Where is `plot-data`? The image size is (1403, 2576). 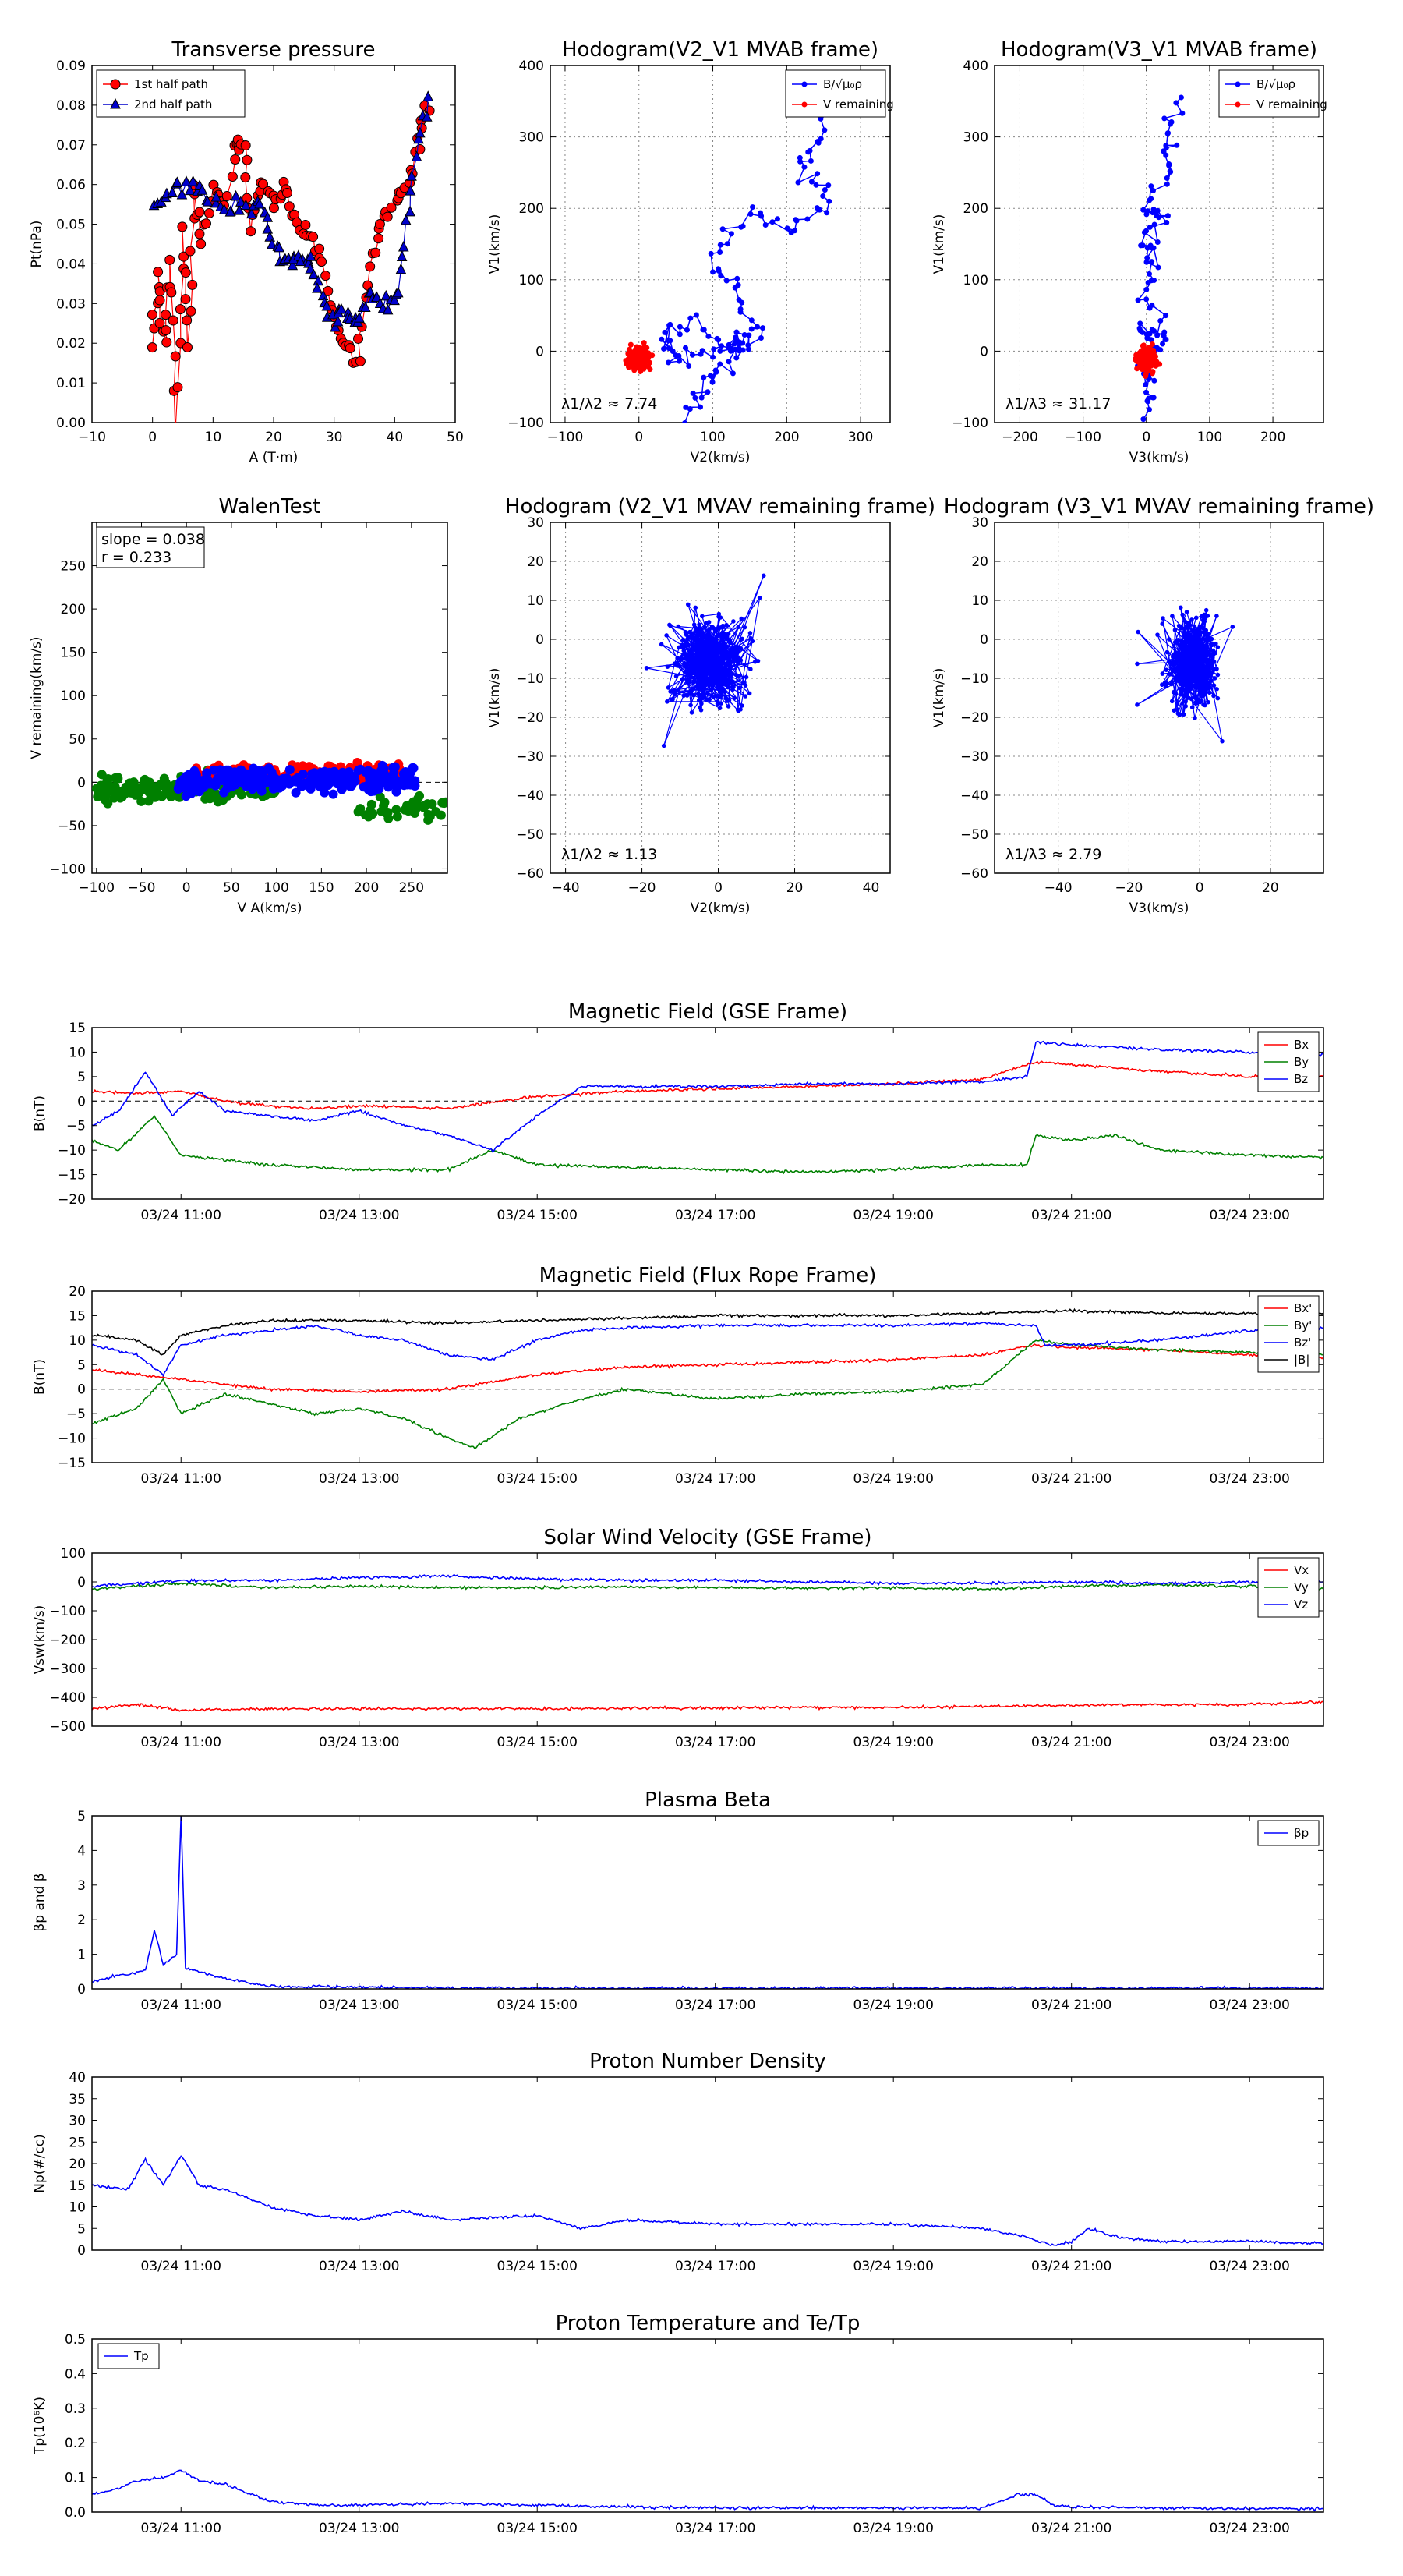
plot-data is located at coordinates (707, 1107).